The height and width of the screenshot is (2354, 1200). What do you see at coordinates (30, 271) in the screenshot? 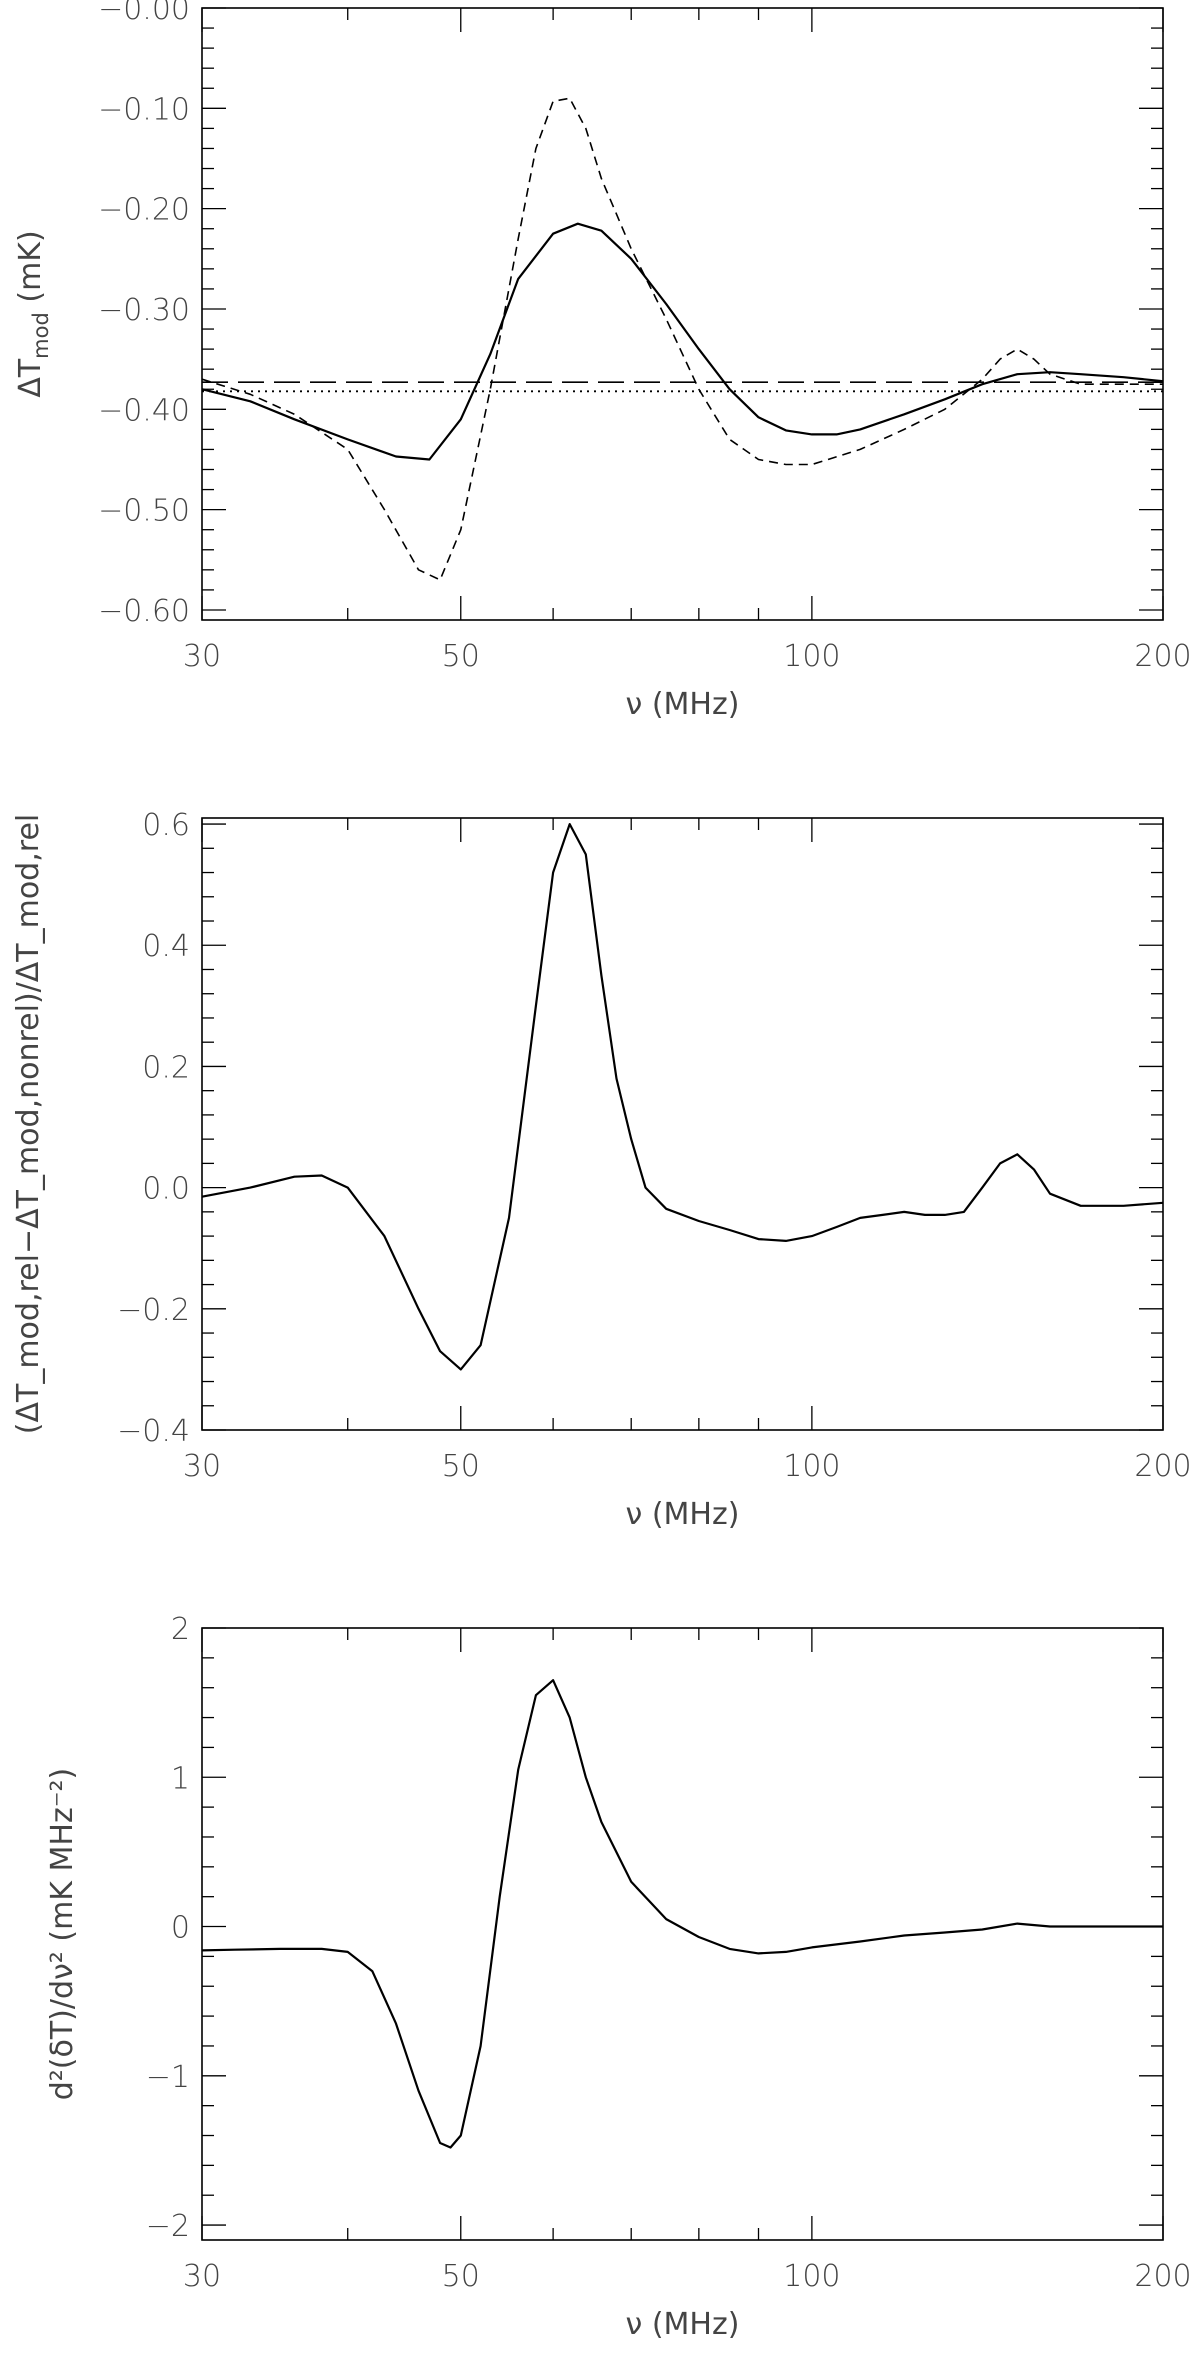
I see `y-axis-title-tail: (mK)` at bounding box center [30, 271].